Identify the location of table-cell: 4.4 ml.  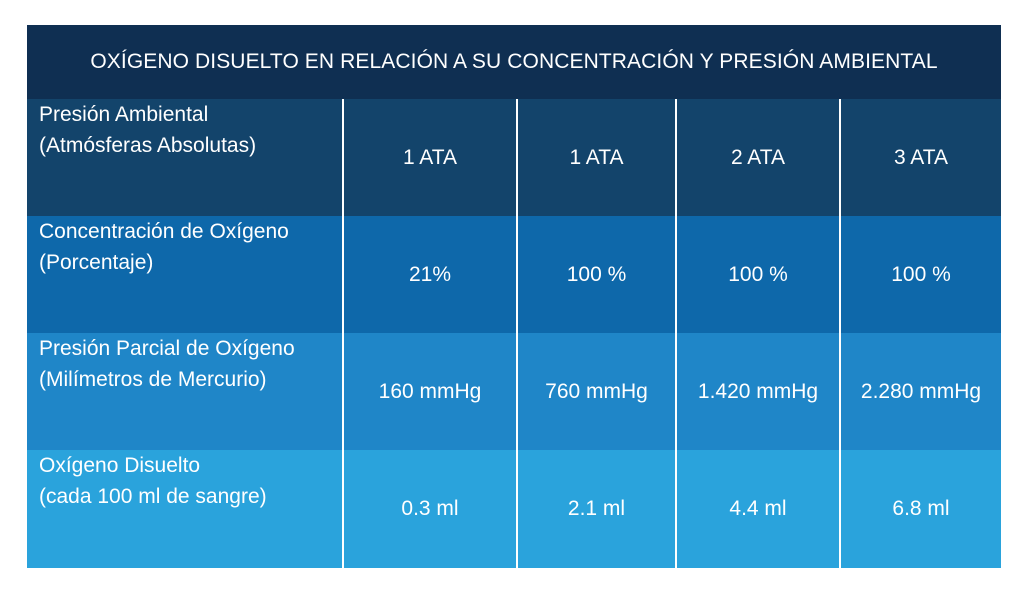
(757, 509).